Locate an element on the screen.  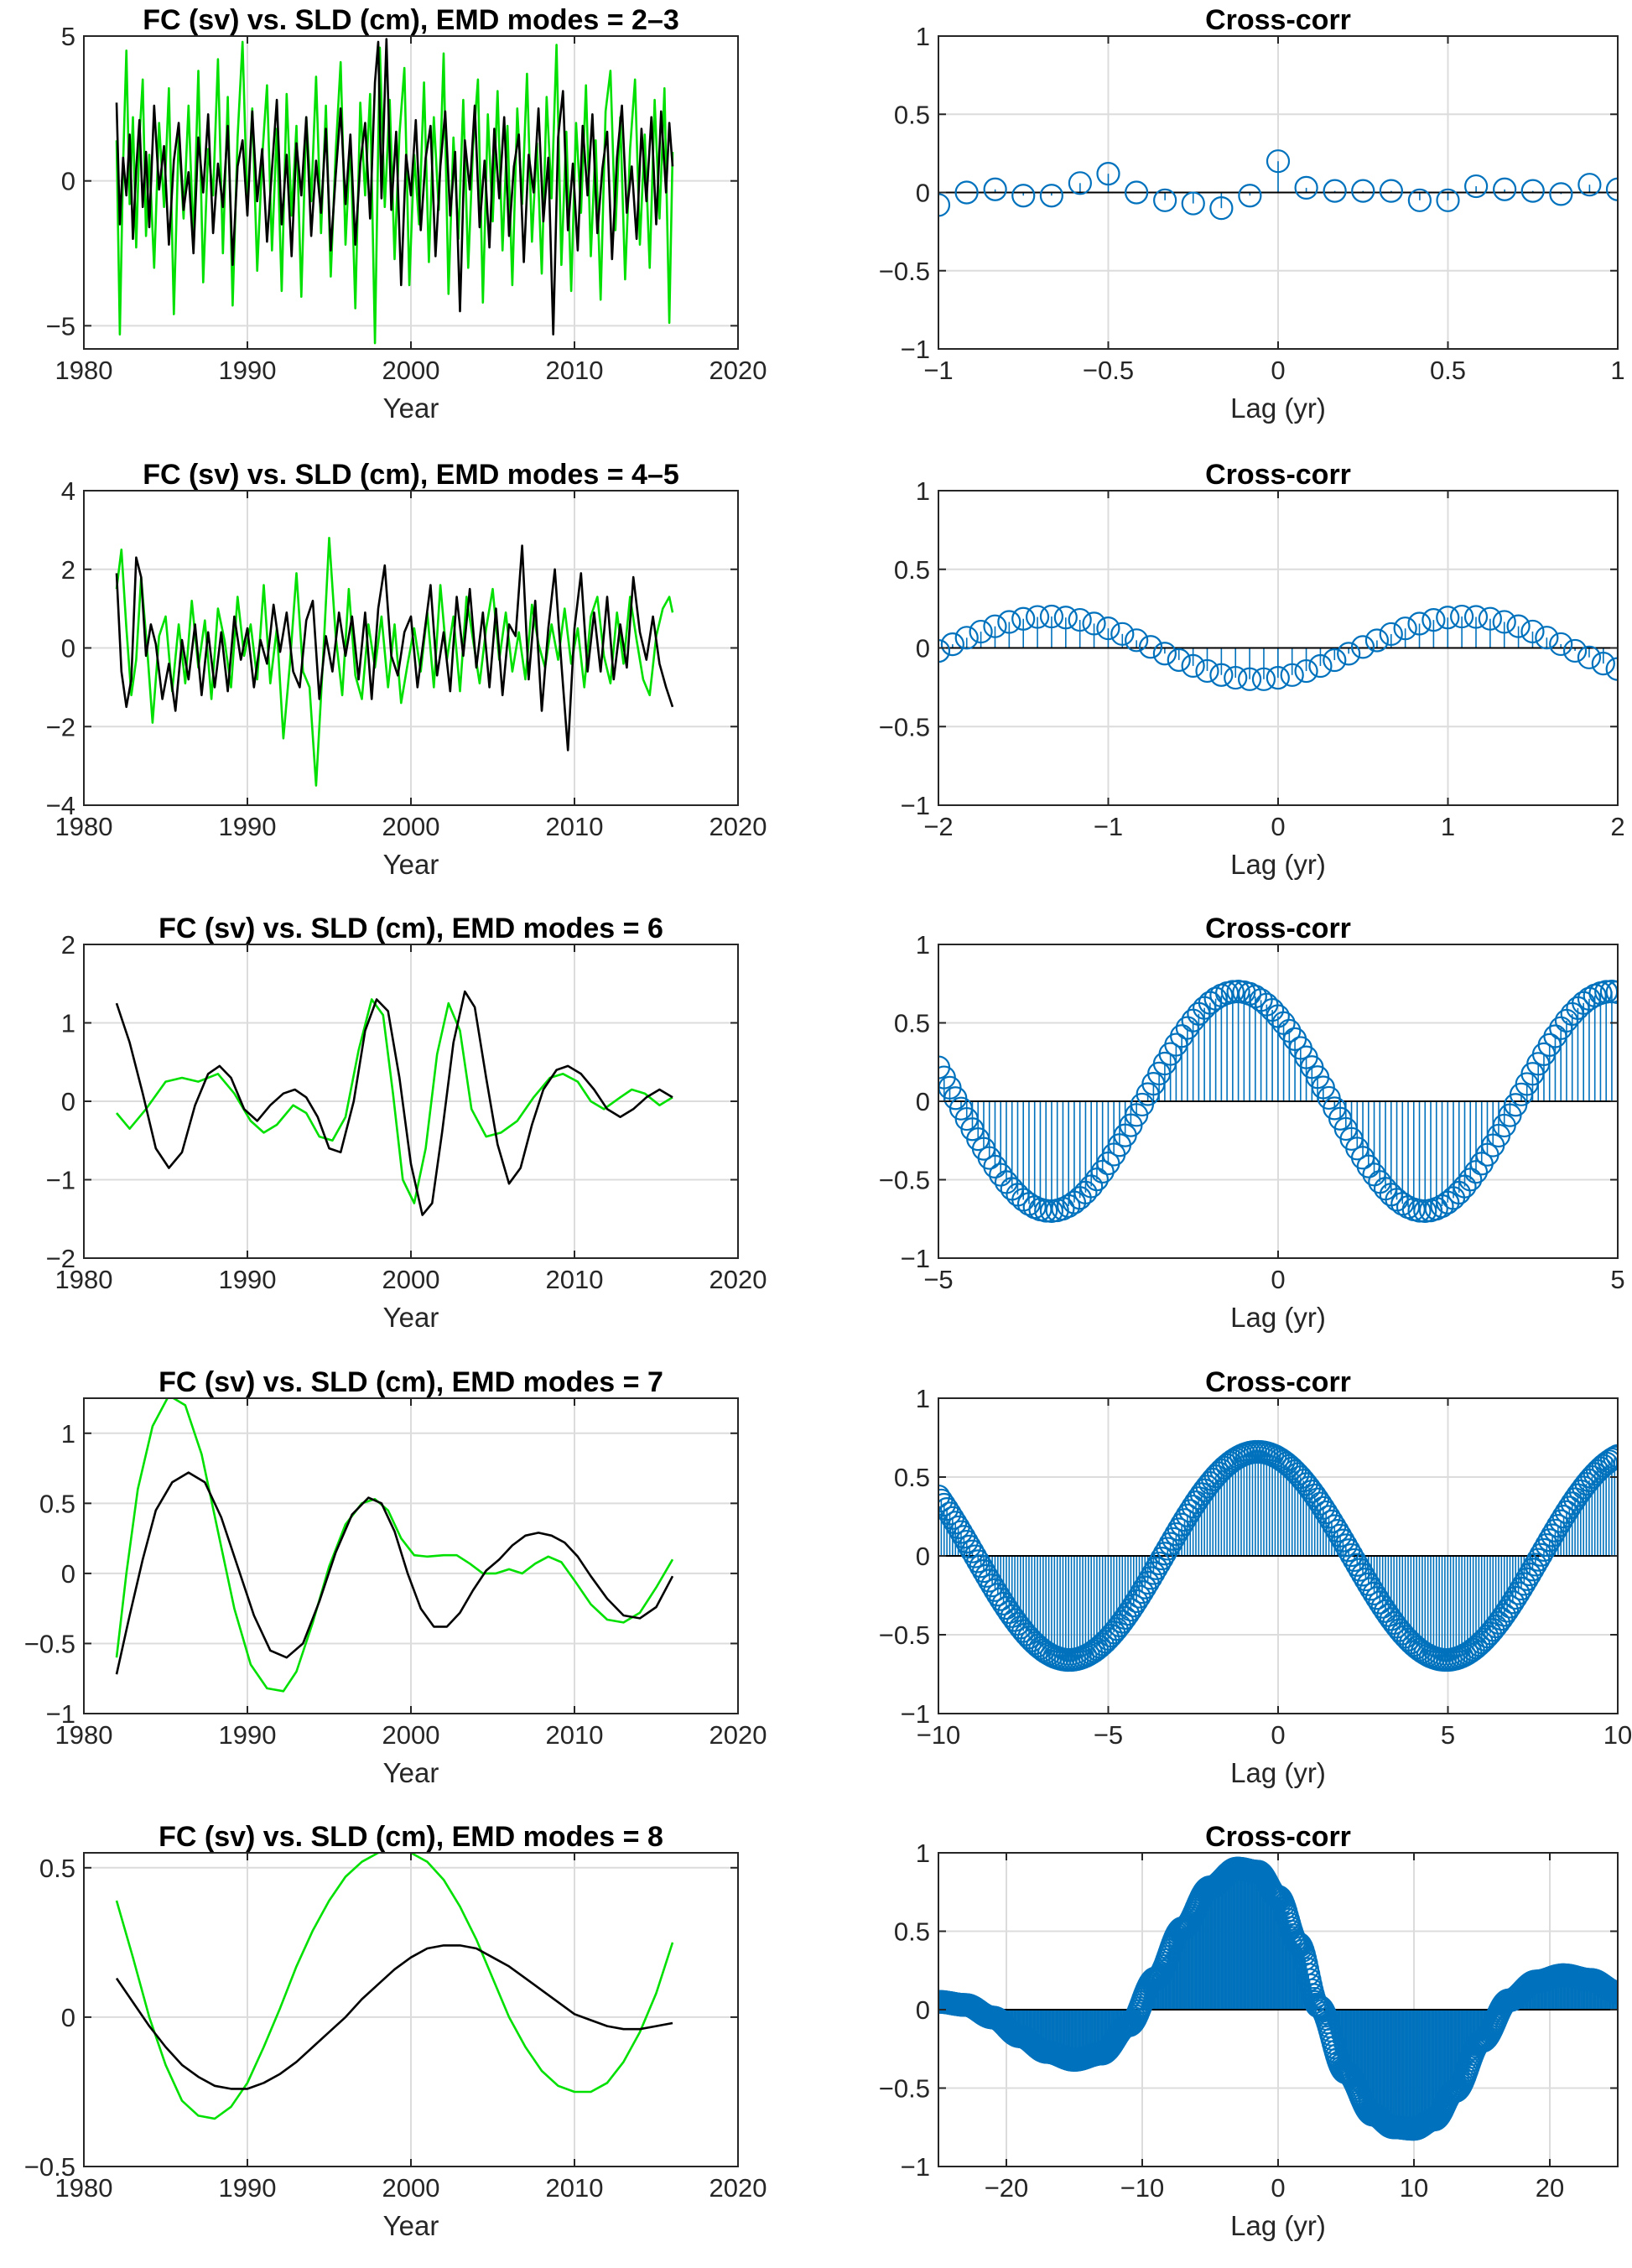
y-tick-label: −2 is located at coordinates (60, 1258).